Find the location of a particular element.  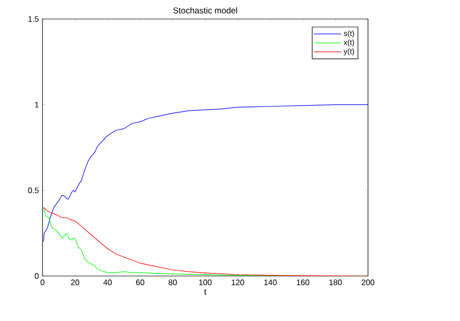

y-tick-label: 1 is located at coordinates (37, 105).